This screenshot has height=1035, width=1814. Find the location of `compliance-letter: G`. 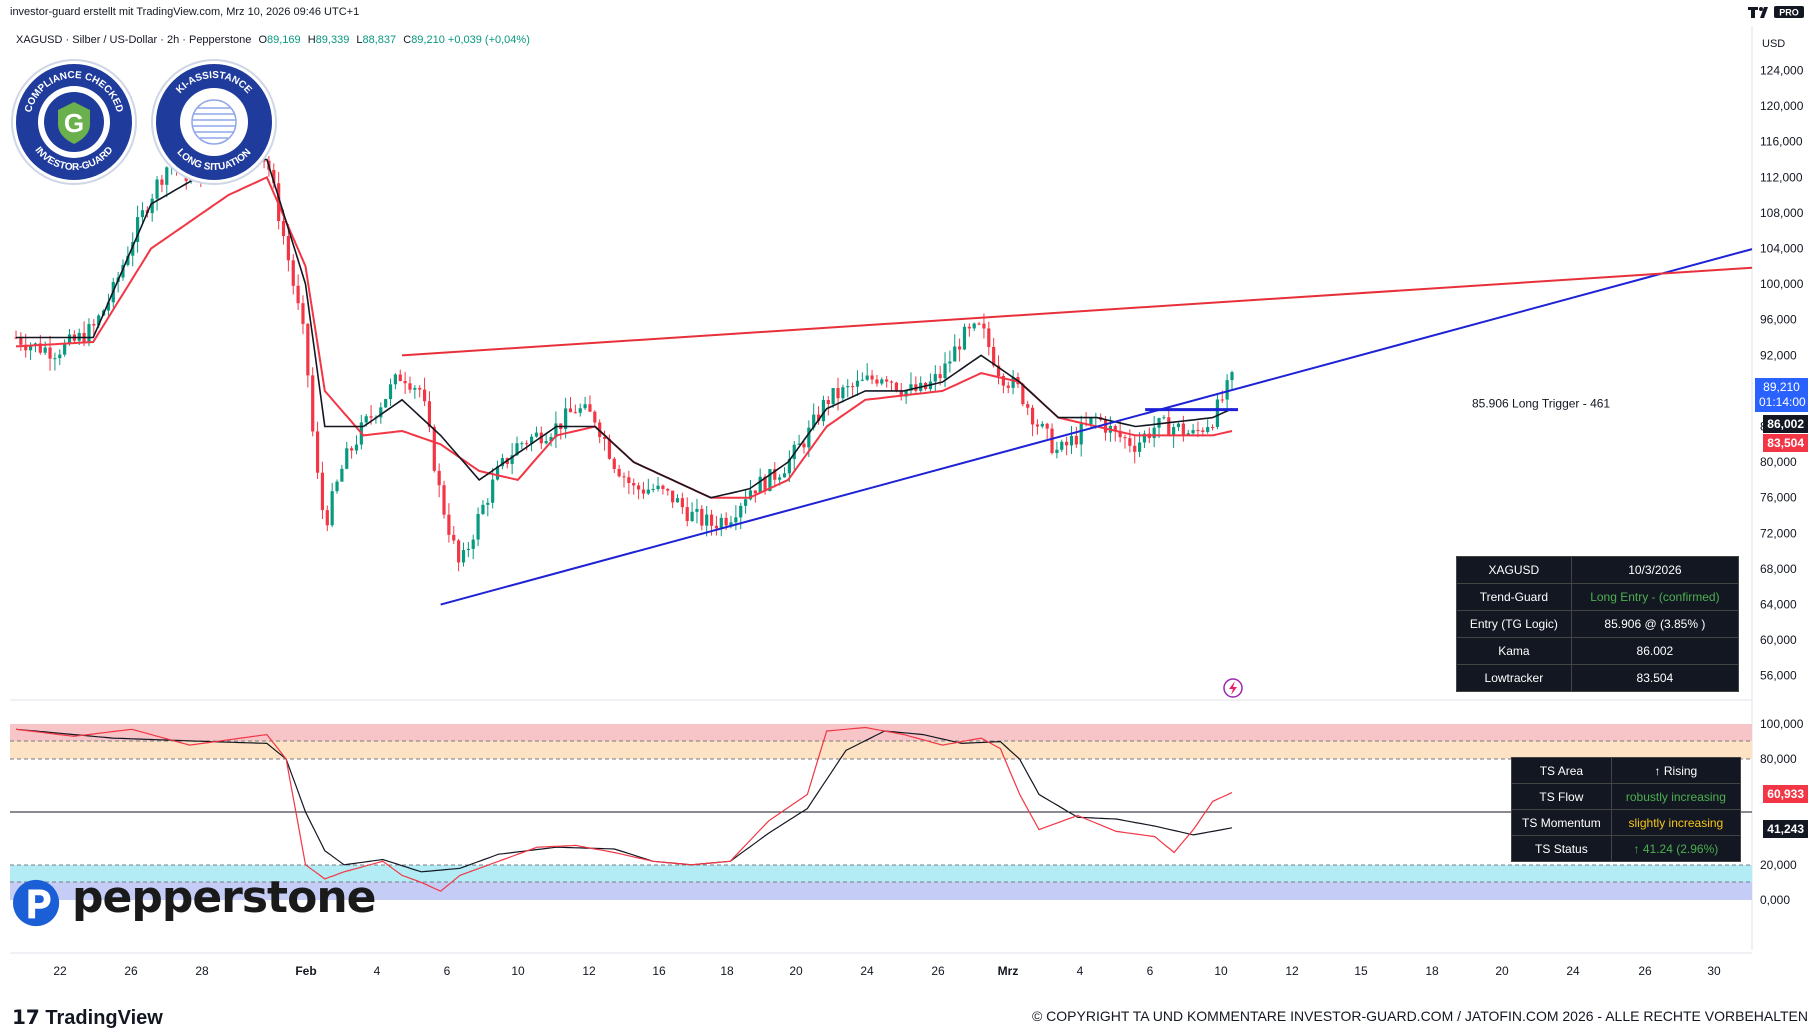

compliance-letter: G is located at coordinates (74, 123).